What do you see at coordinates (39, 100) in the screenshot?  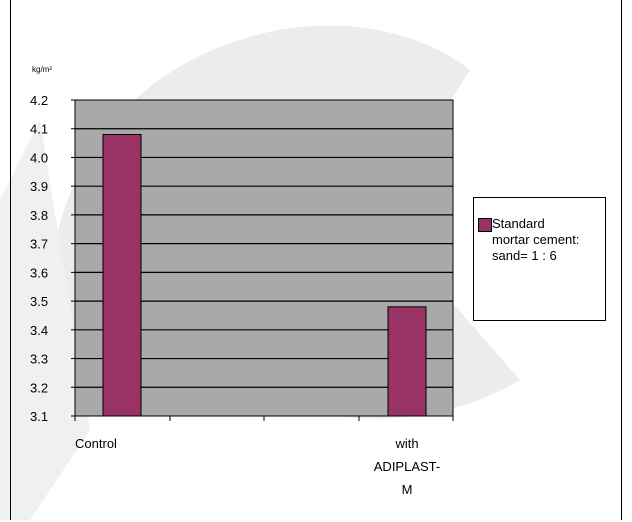 I see `y-tick-label: 4.2` at bounding box center [39, 100].